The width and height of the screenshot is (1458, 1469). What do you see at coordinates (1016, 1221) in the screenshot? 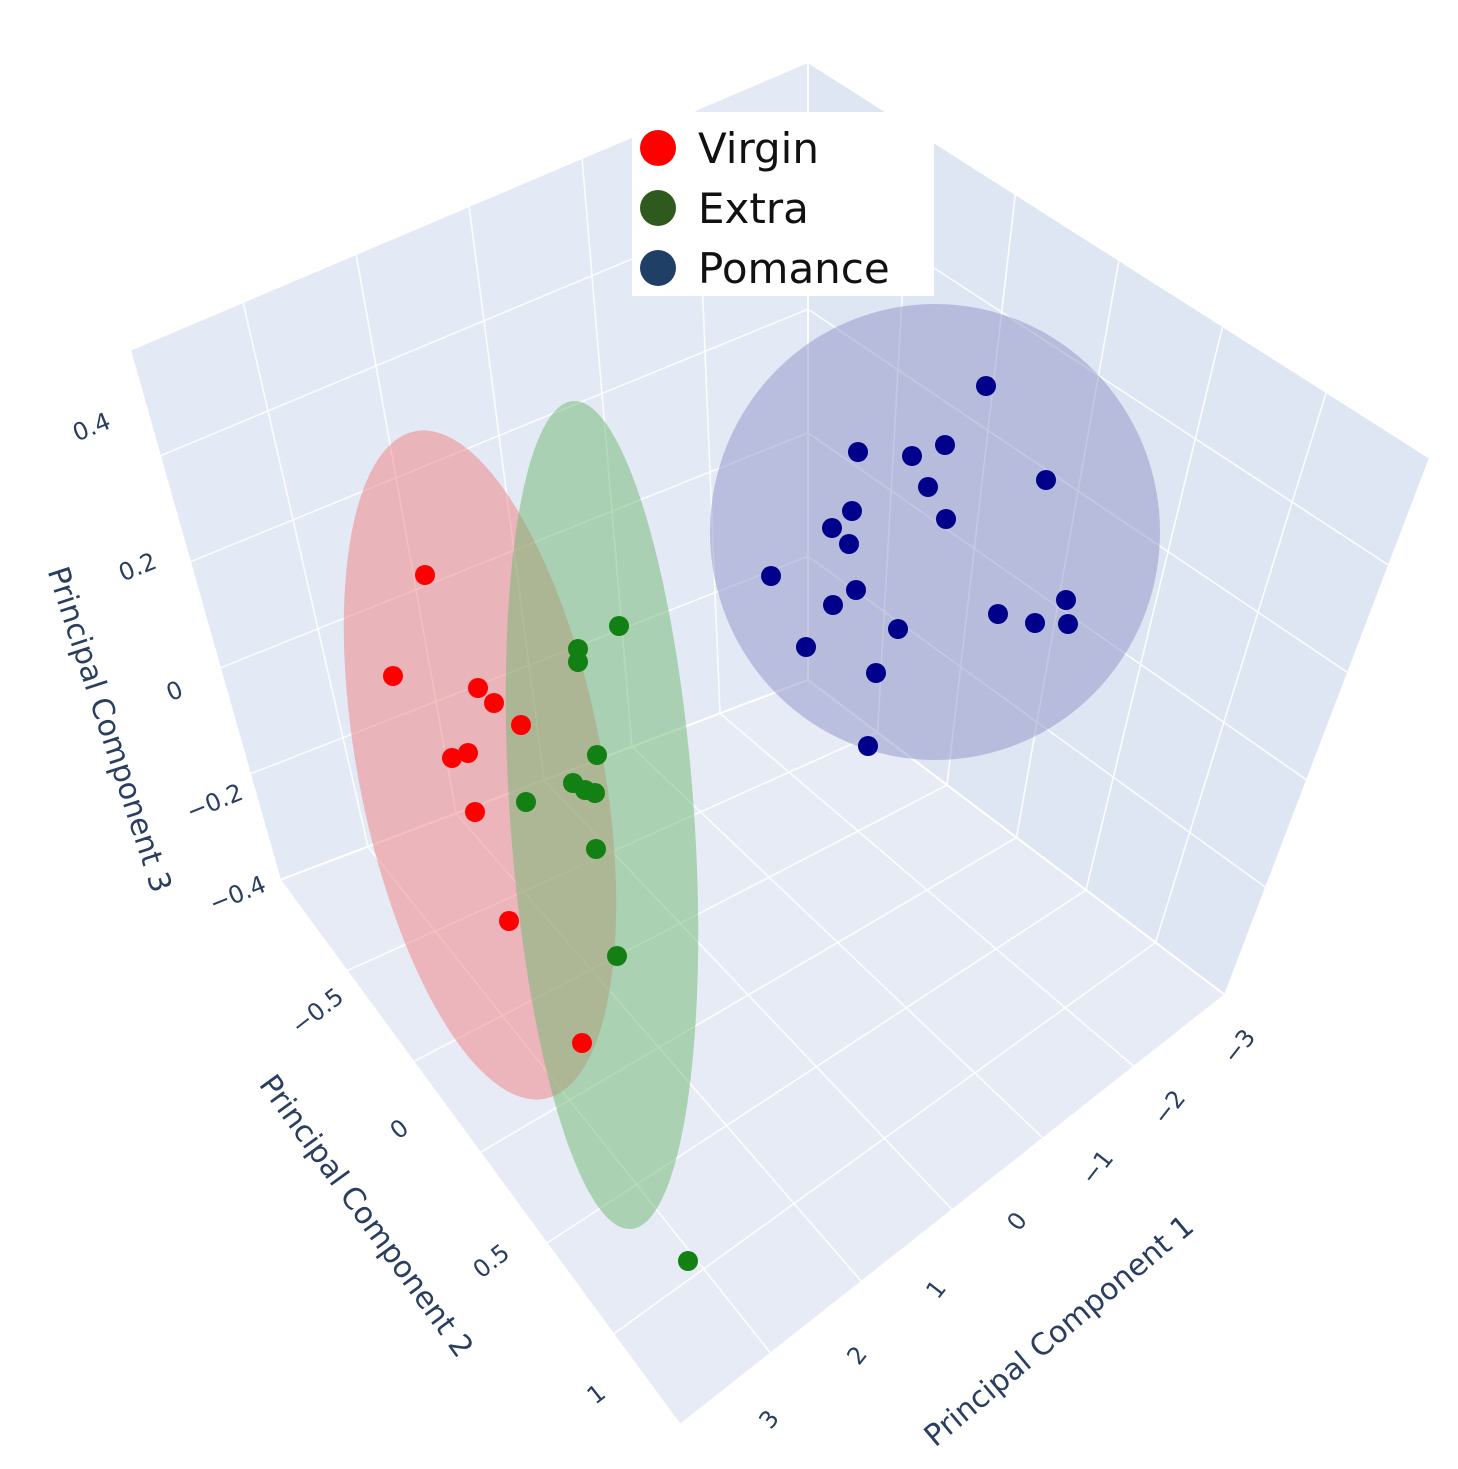
I see `tick-label-pc1: 0` at bounding box center [1016, 1221].